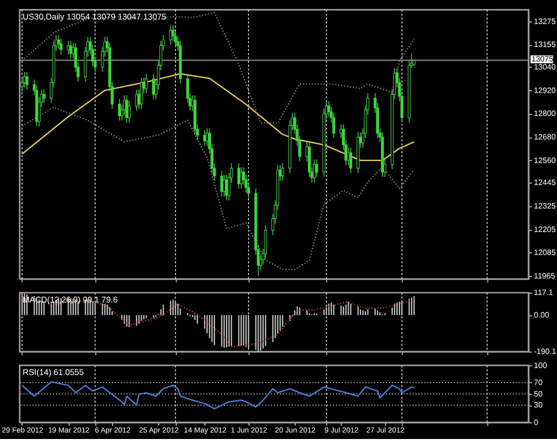  What do you see at coordinates (545, 229) in the screenshot?
I see `y-tick-label: 12205` at bounding box center [545, 229].